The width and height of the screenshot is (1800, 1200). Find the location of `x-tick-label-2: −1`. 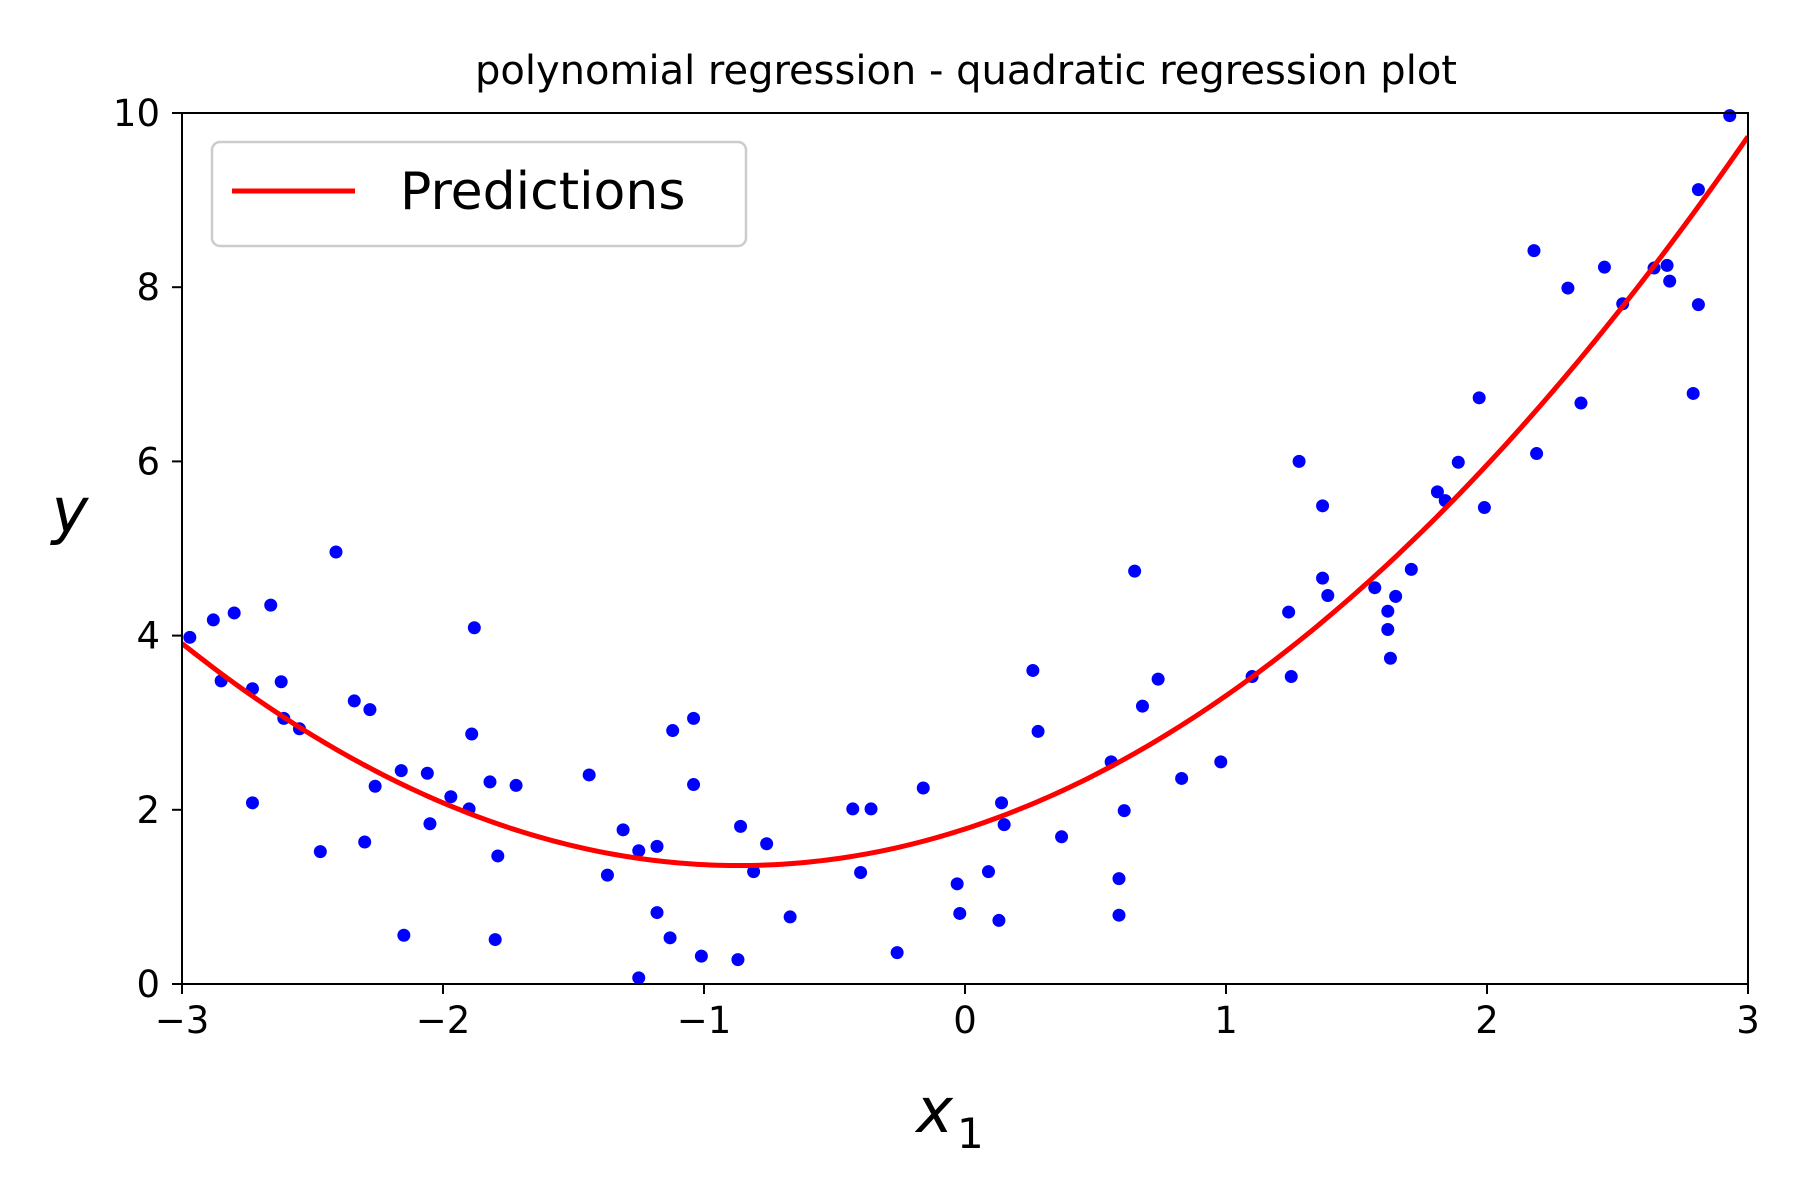

x-tick-label-2: −1 is located at coordinates (704, 1020).